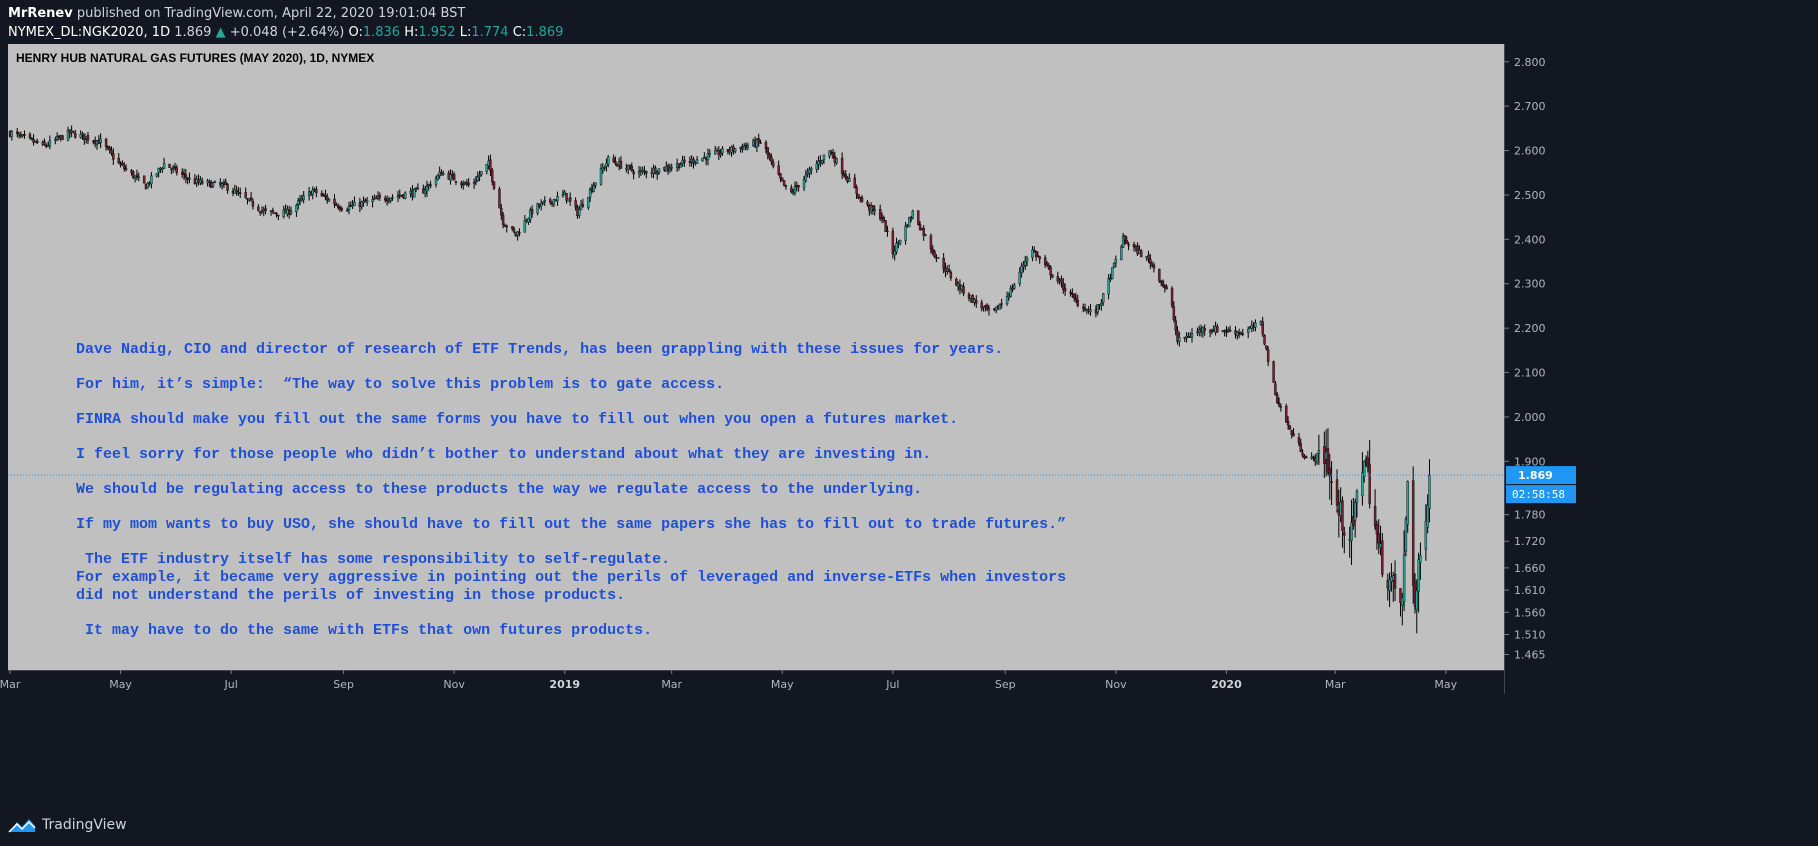 This screenshot has height=846, width=1818. I want to click on x-tick-label: Mar, so click(10, 684).